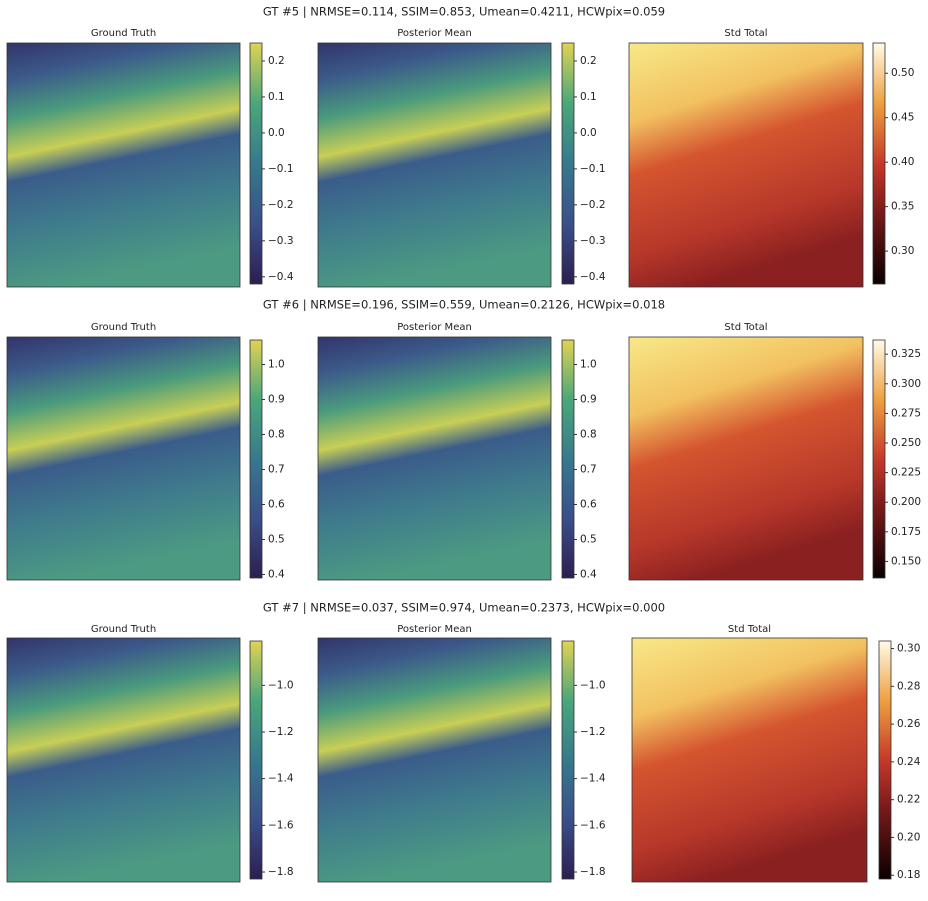  Describe the element at coordinates (902, 73) in the screenshot. I see `colorbar-tick-label: 0.50` at that location.